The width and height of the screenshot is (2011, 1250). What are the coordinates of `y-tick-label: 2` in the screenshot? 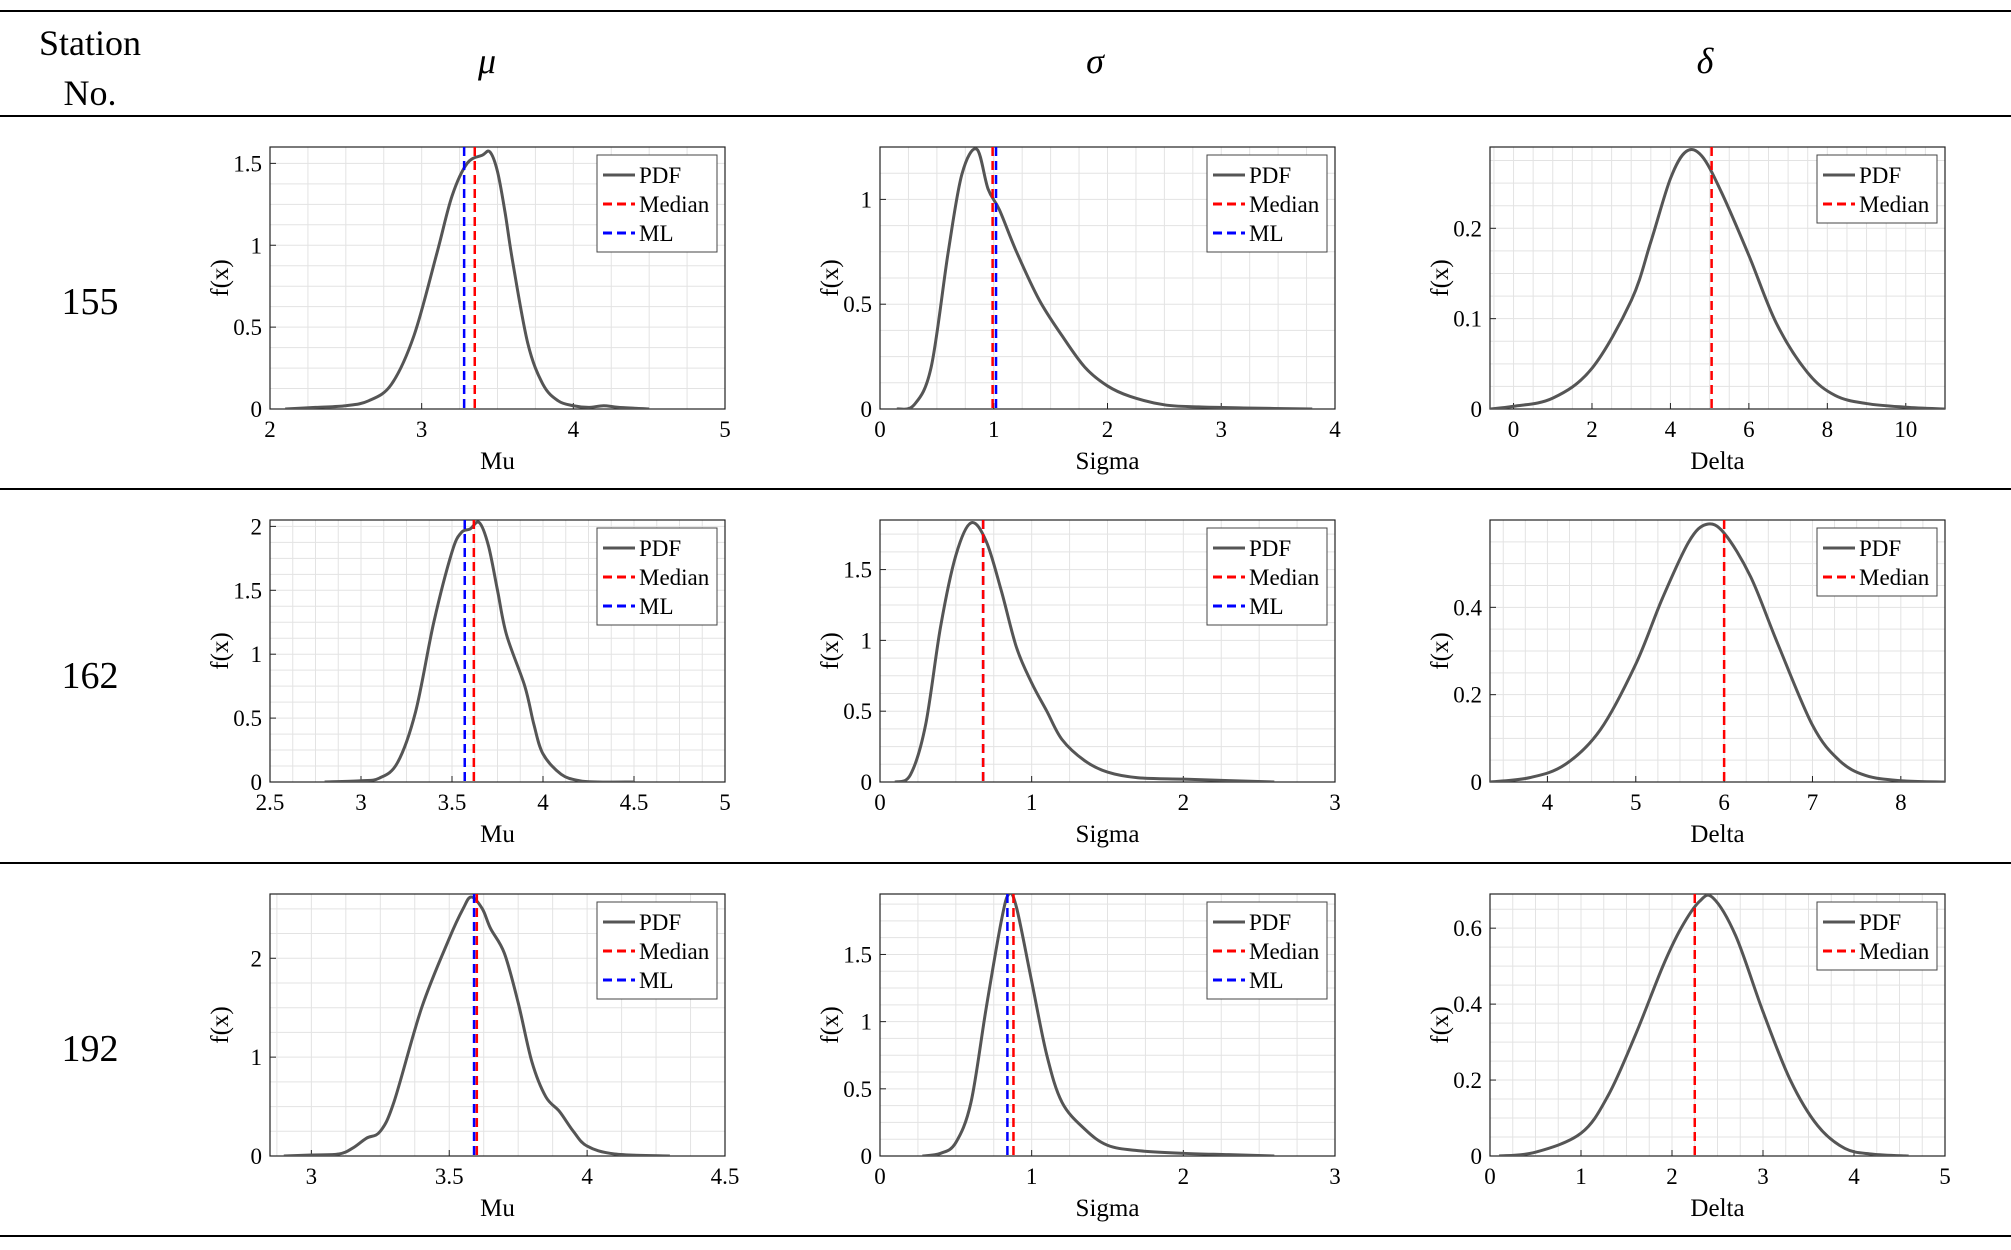 It's located at (257, 958).